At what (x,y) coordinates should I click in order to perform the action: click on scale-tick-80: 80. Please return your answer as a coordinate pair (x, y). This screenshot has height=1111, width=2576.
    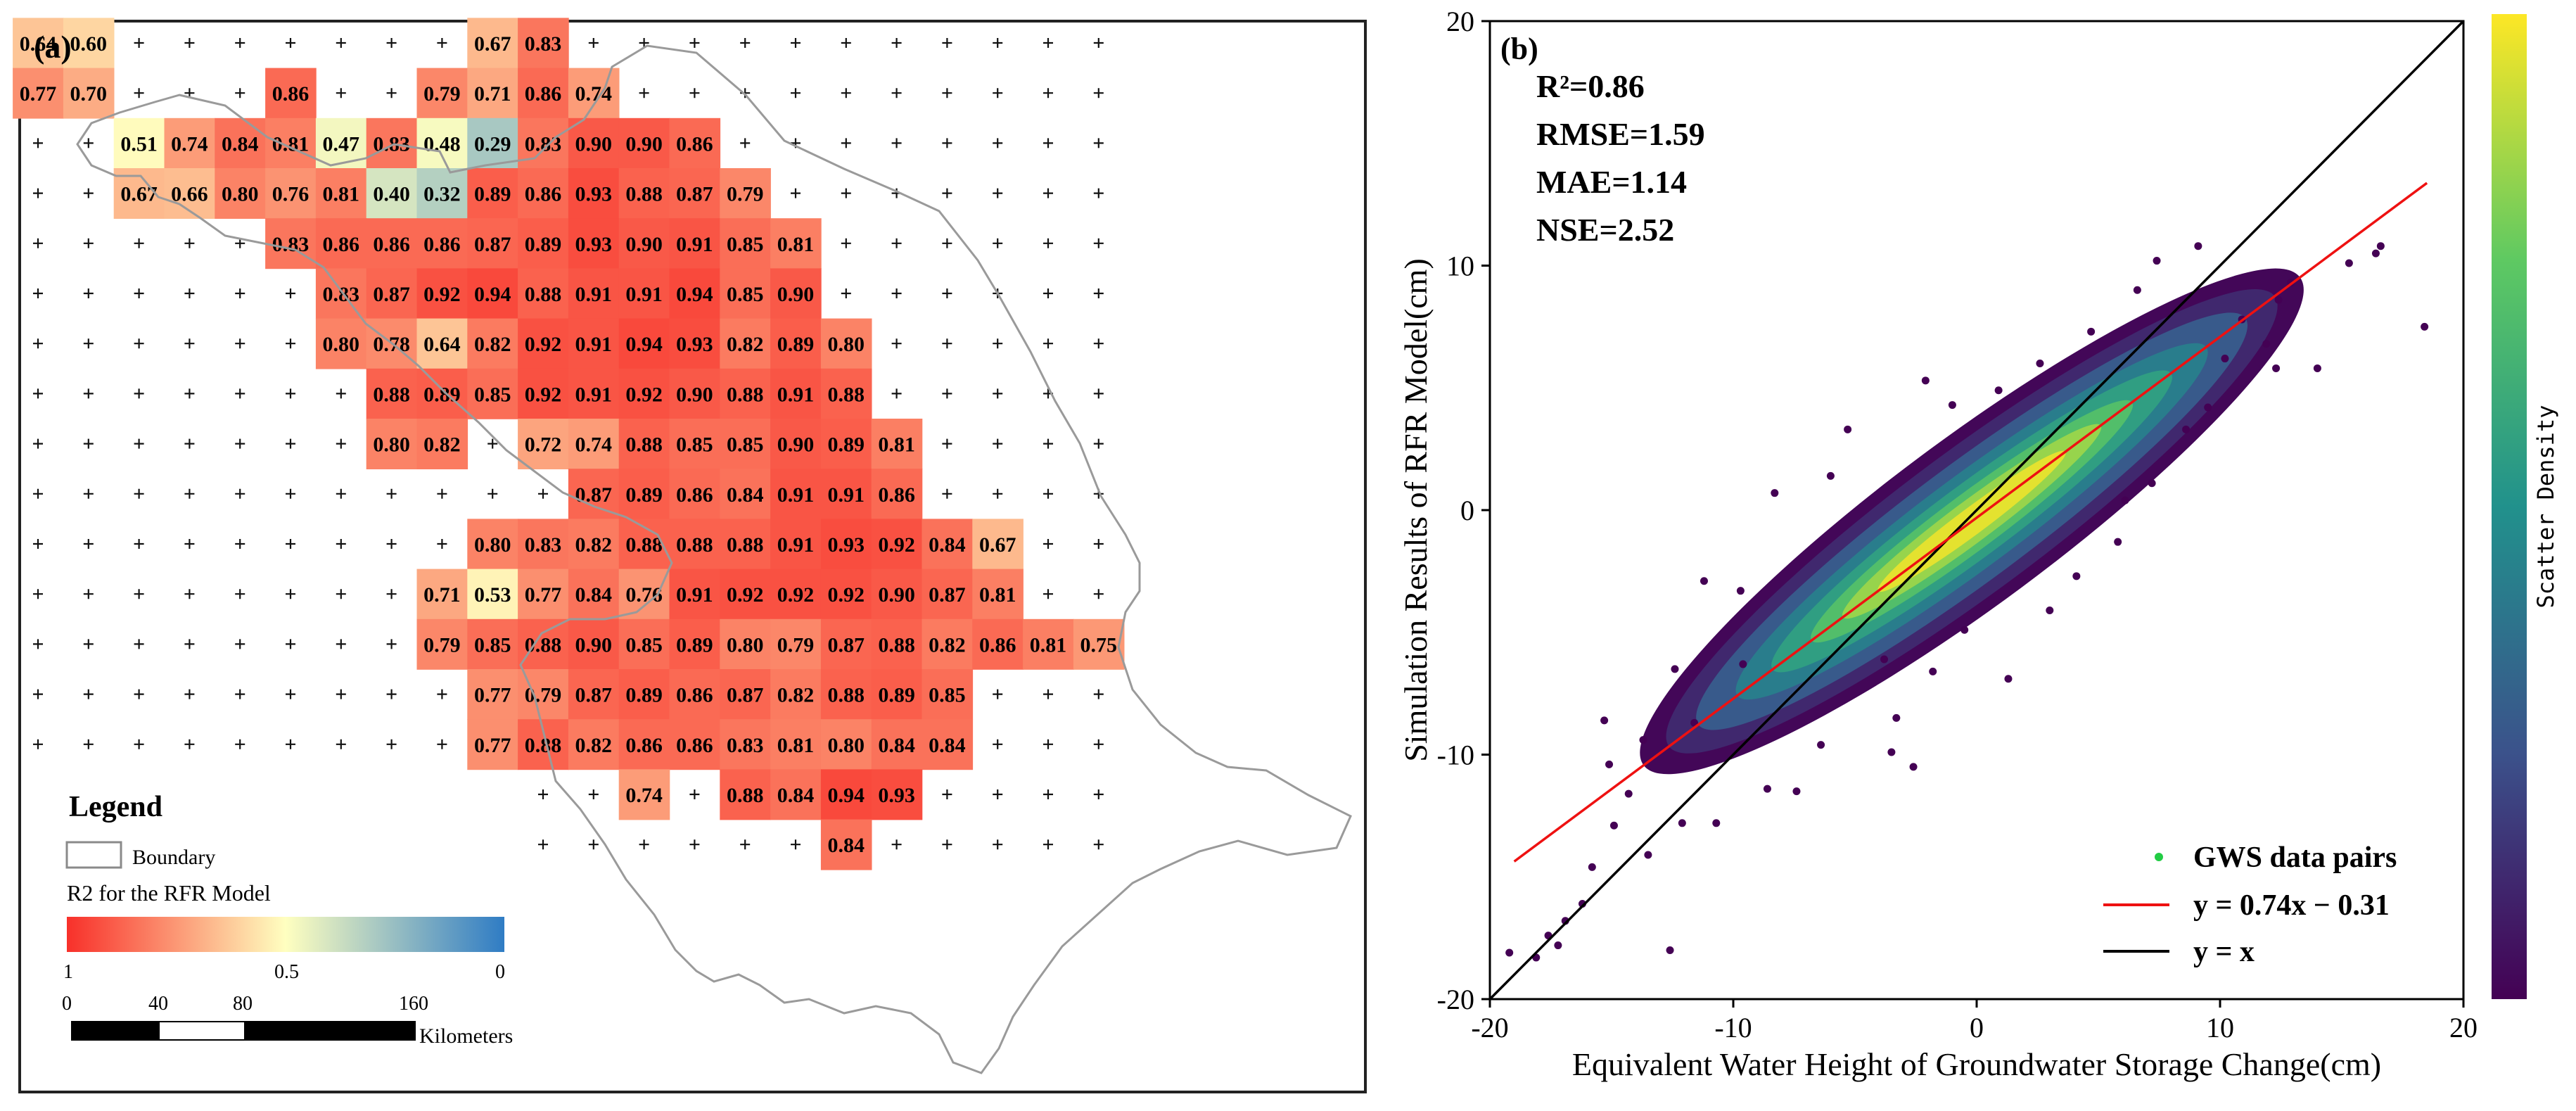
    Looking at the image, I should click on (243, 1004).